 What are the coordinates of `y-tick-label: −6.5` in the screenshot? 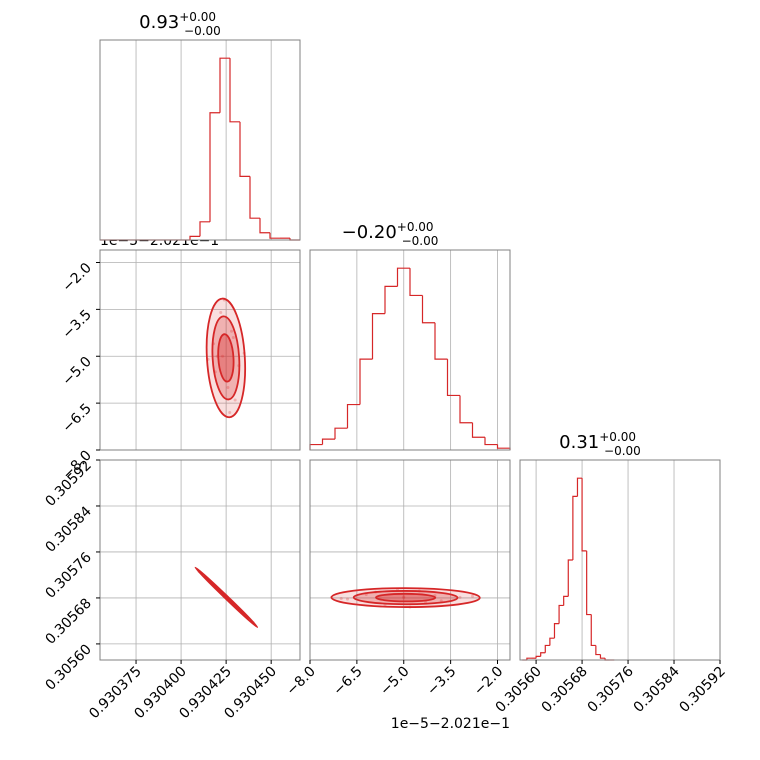 It's located at (76, 418).